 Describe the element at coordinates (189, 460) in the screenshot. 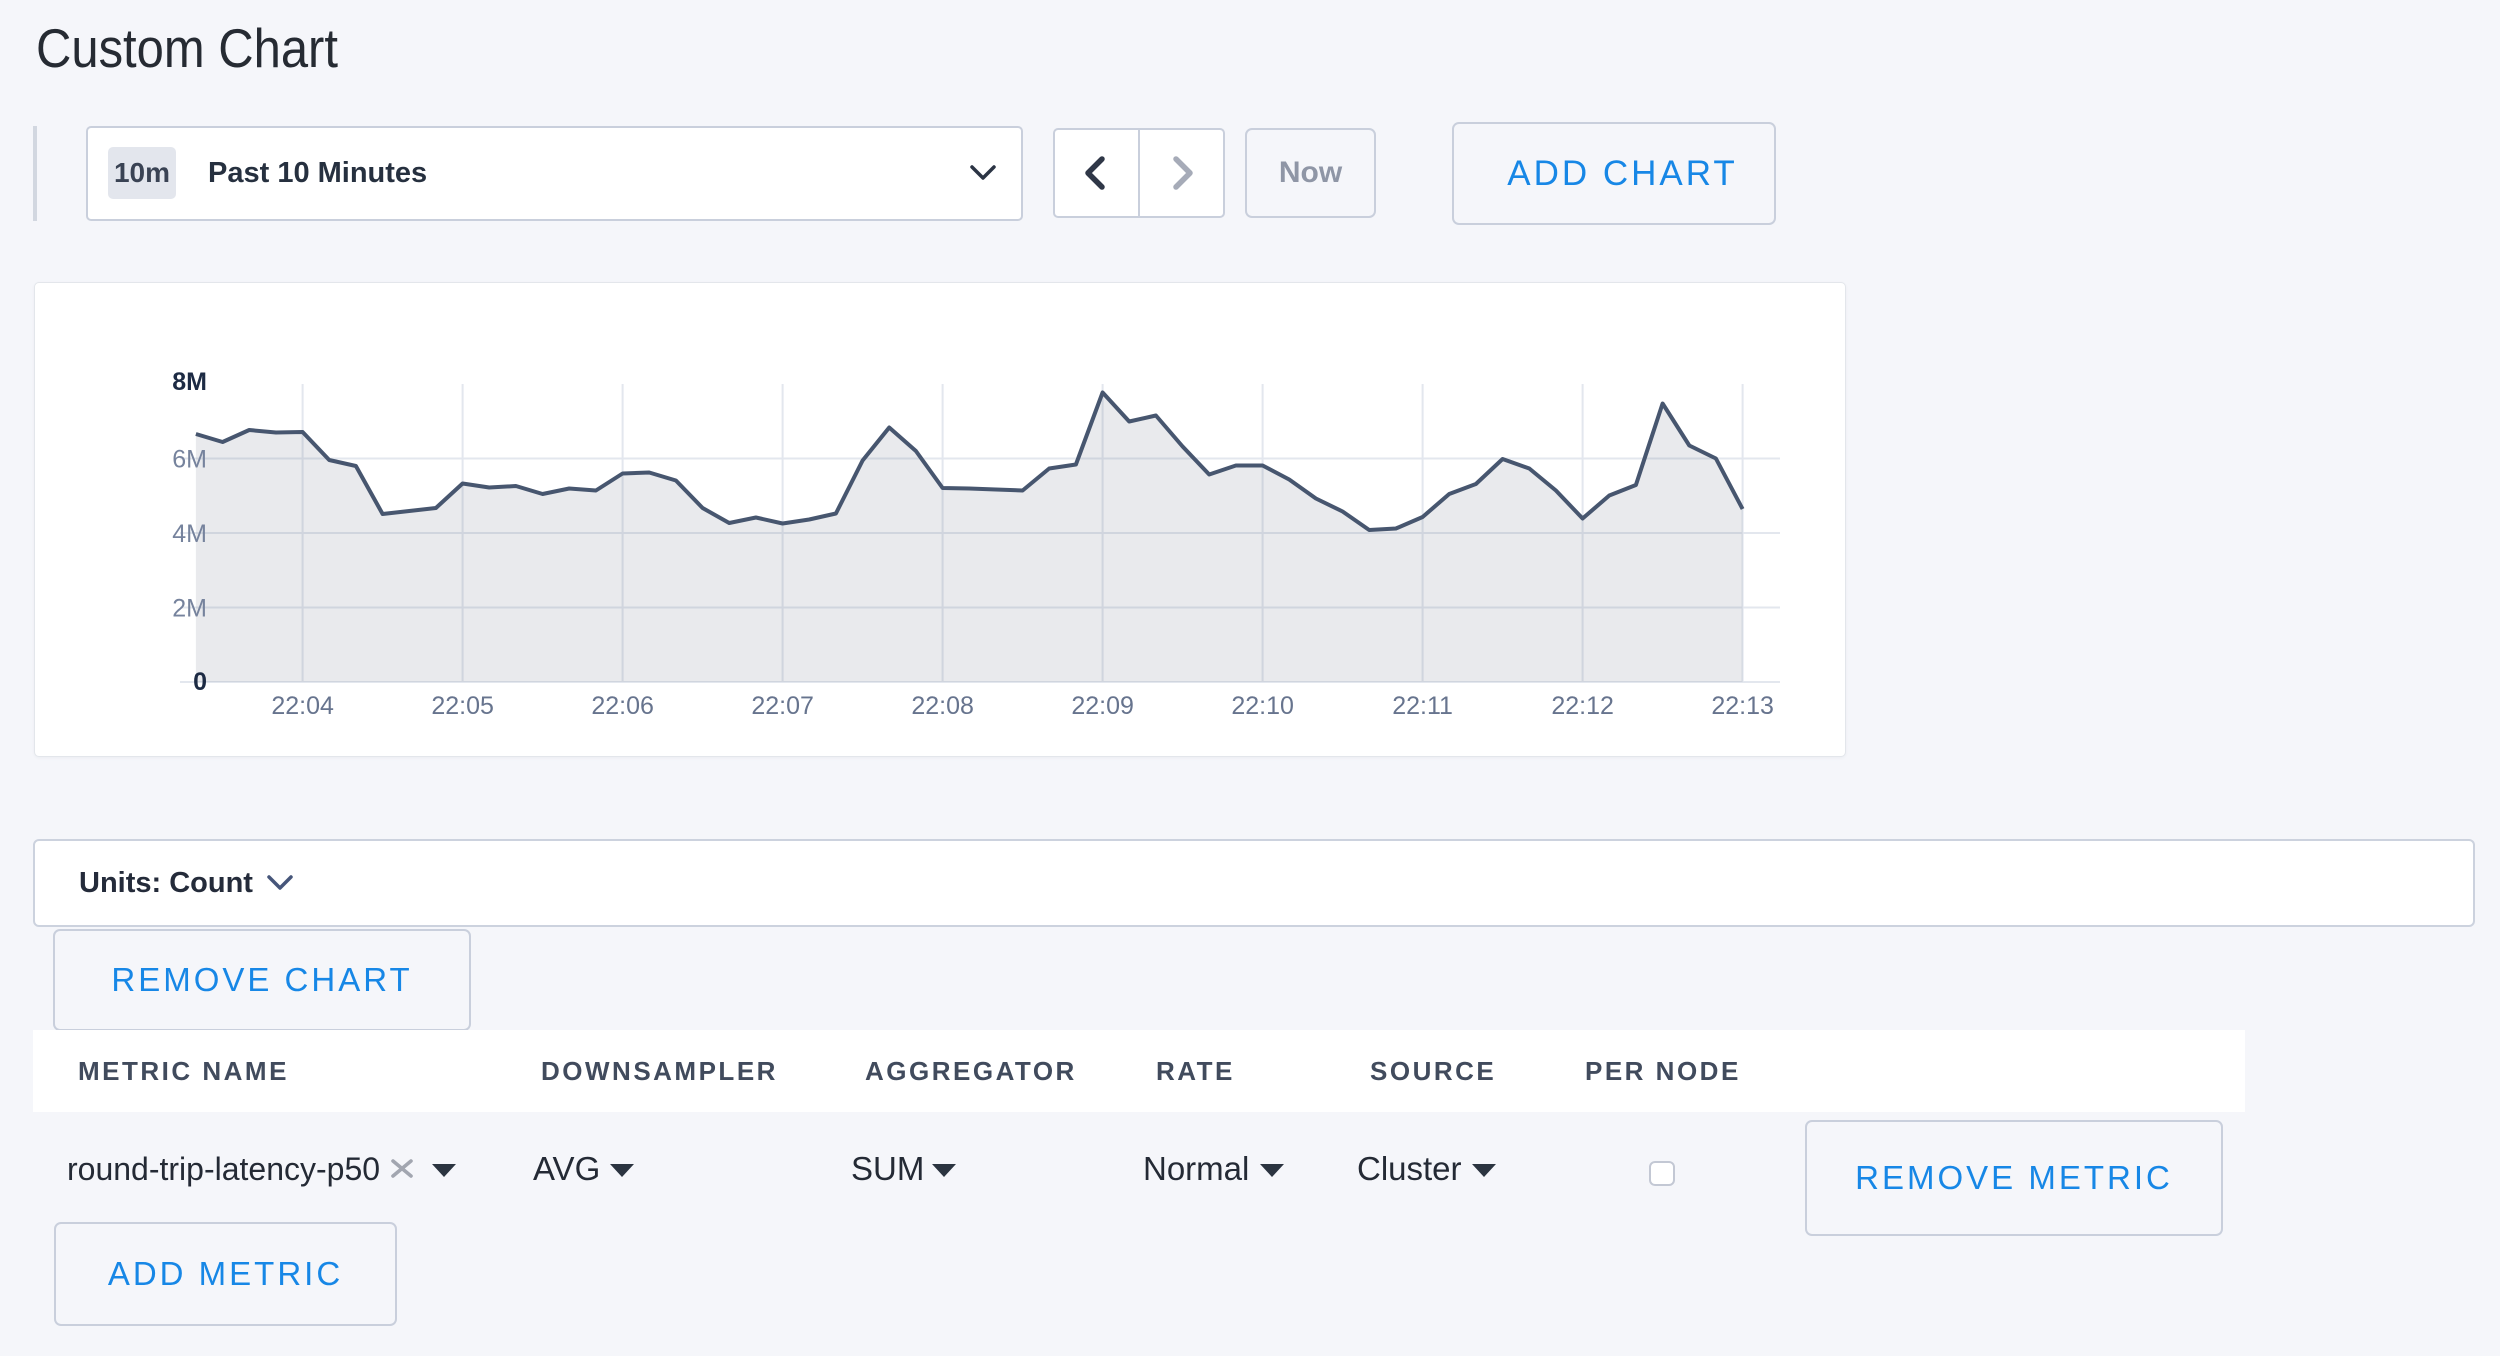

I see `svg-text: 6M` at that location.